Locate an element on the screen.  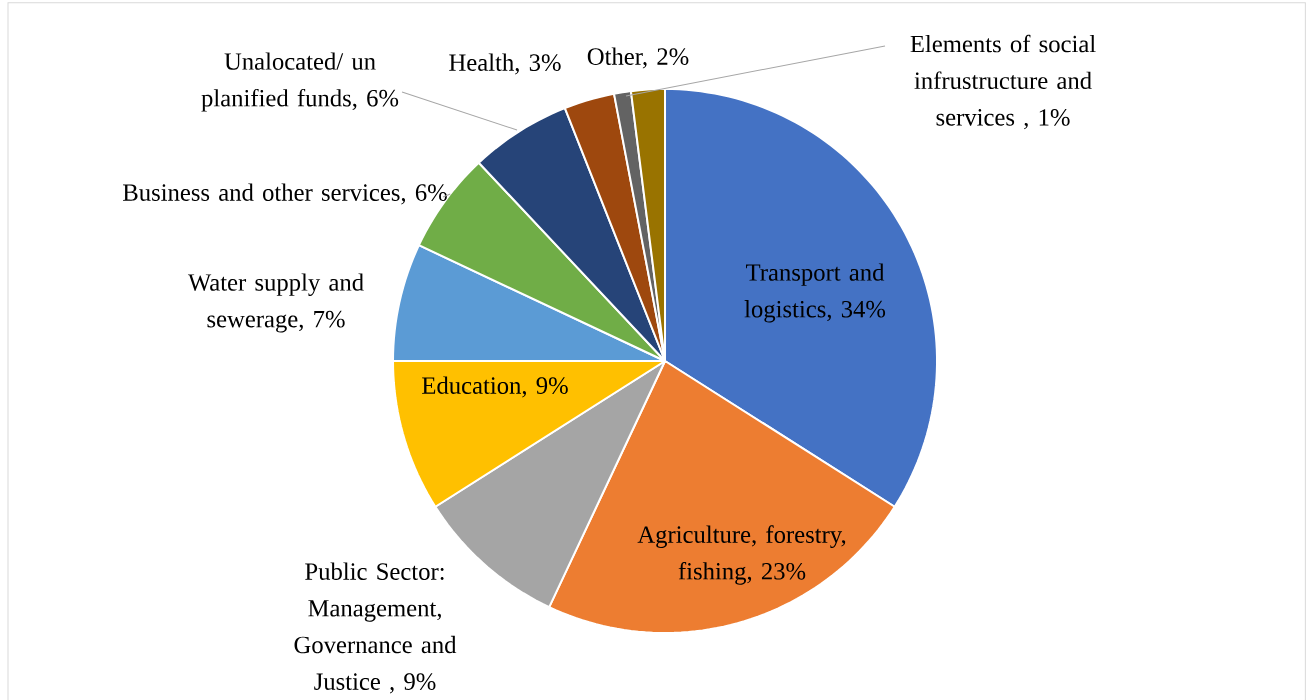
slice-label: Other, 2% is located at coordinates (638, 58).